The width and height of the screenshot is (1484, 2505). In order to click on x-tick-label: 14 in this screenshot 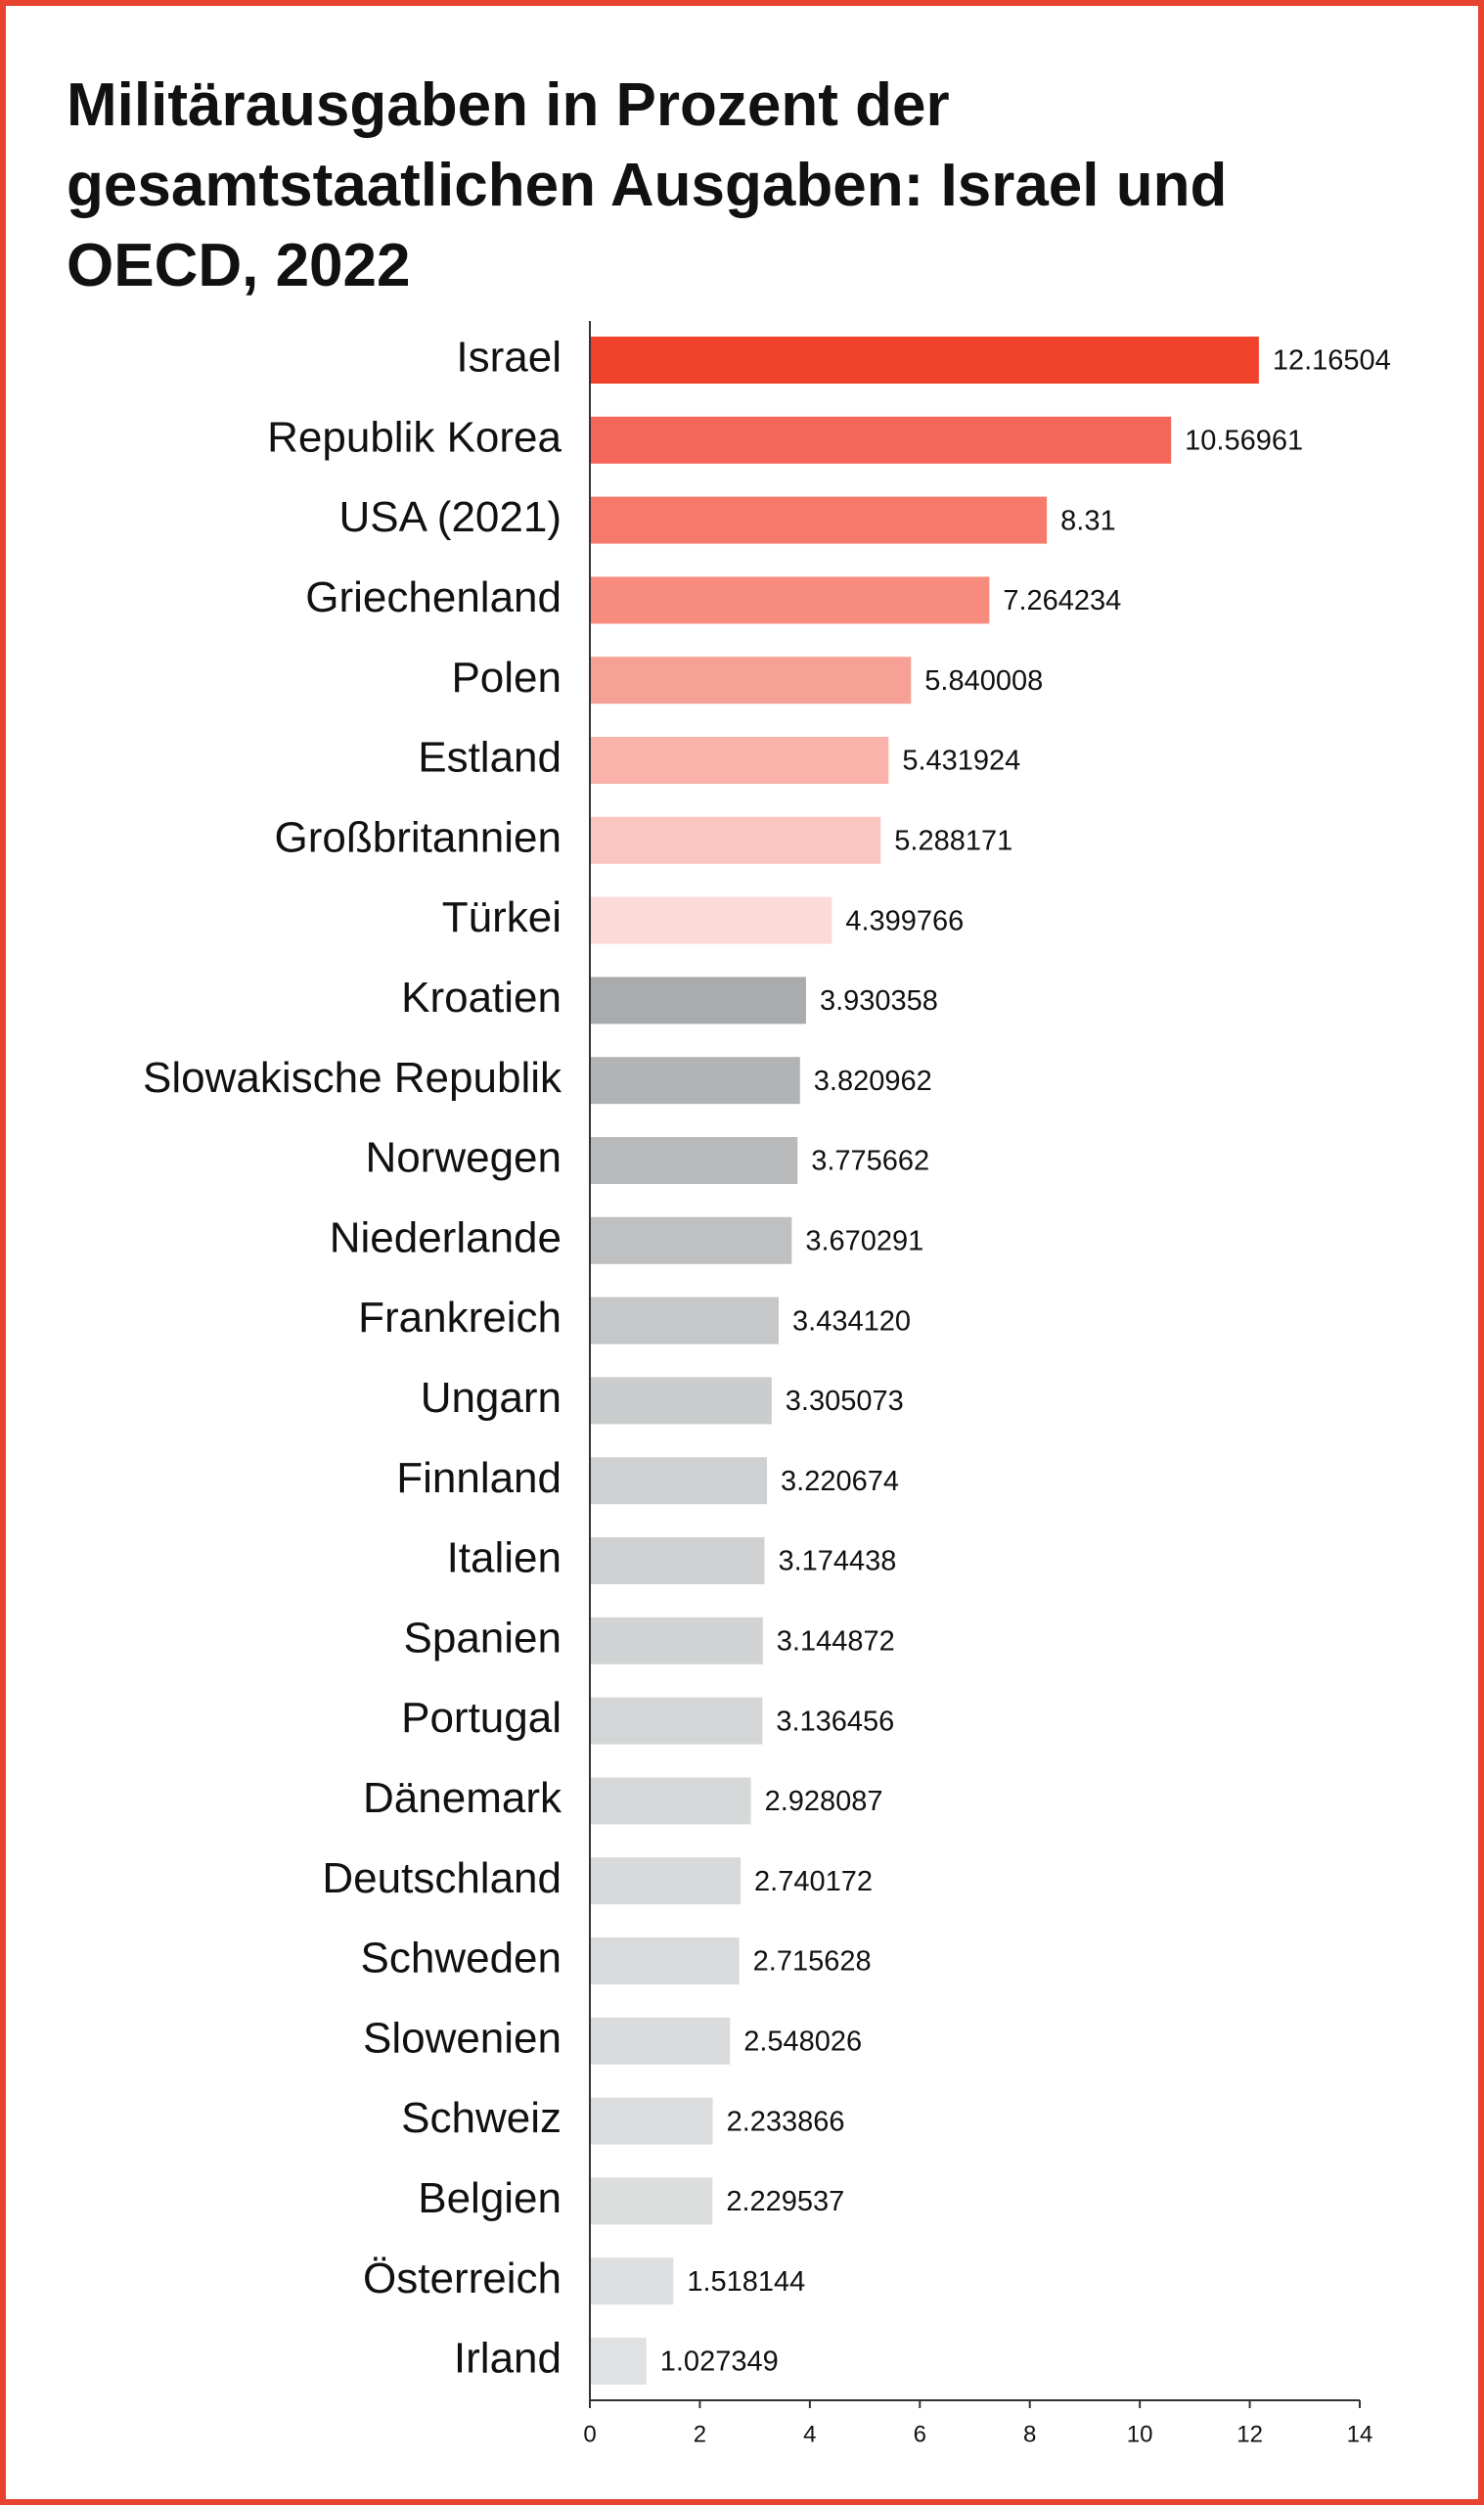, I will do `click(1360, 2434)`.